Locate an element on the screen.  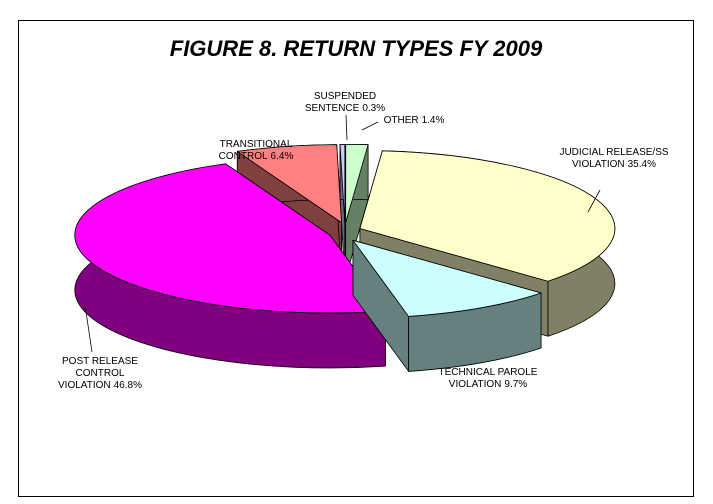
data-label: JUDICIAL RELEASE/SS VIOLATION 35.4% is located at coordinates (614, 159).